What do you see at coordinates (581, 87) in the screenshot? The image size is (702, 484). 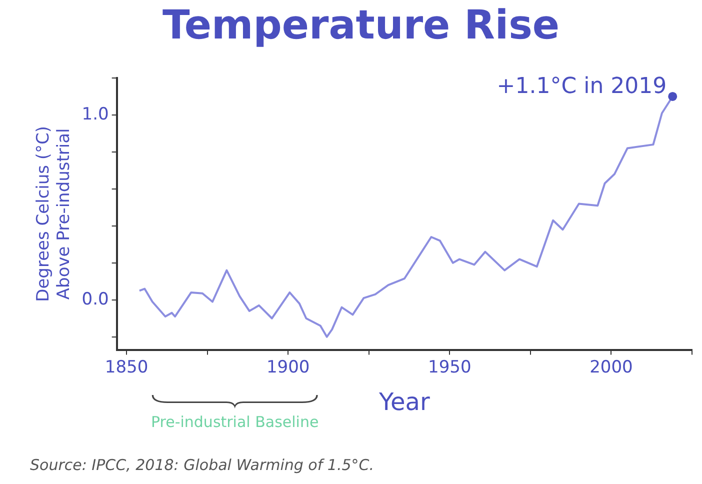 I see `annotation: +1.1°C in 2019` at bounding box center [581, 87].